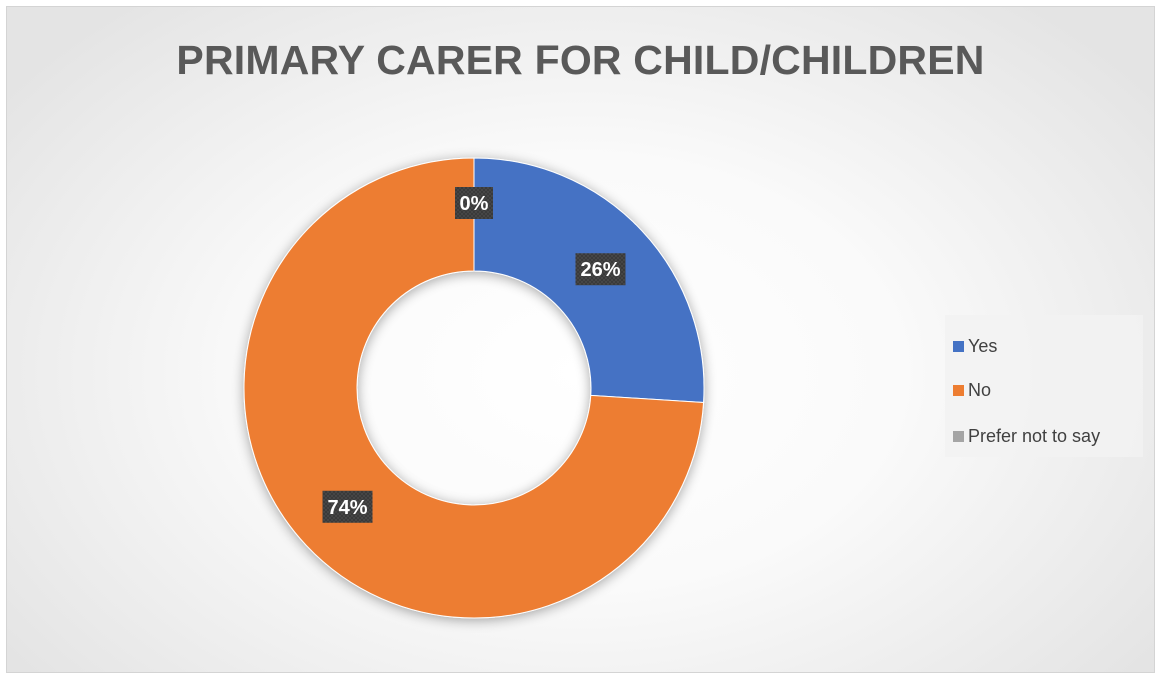  Describe the element at coordinates (983, 345) in the screenshot. I see `legend-label-yes: Yes` at that location.